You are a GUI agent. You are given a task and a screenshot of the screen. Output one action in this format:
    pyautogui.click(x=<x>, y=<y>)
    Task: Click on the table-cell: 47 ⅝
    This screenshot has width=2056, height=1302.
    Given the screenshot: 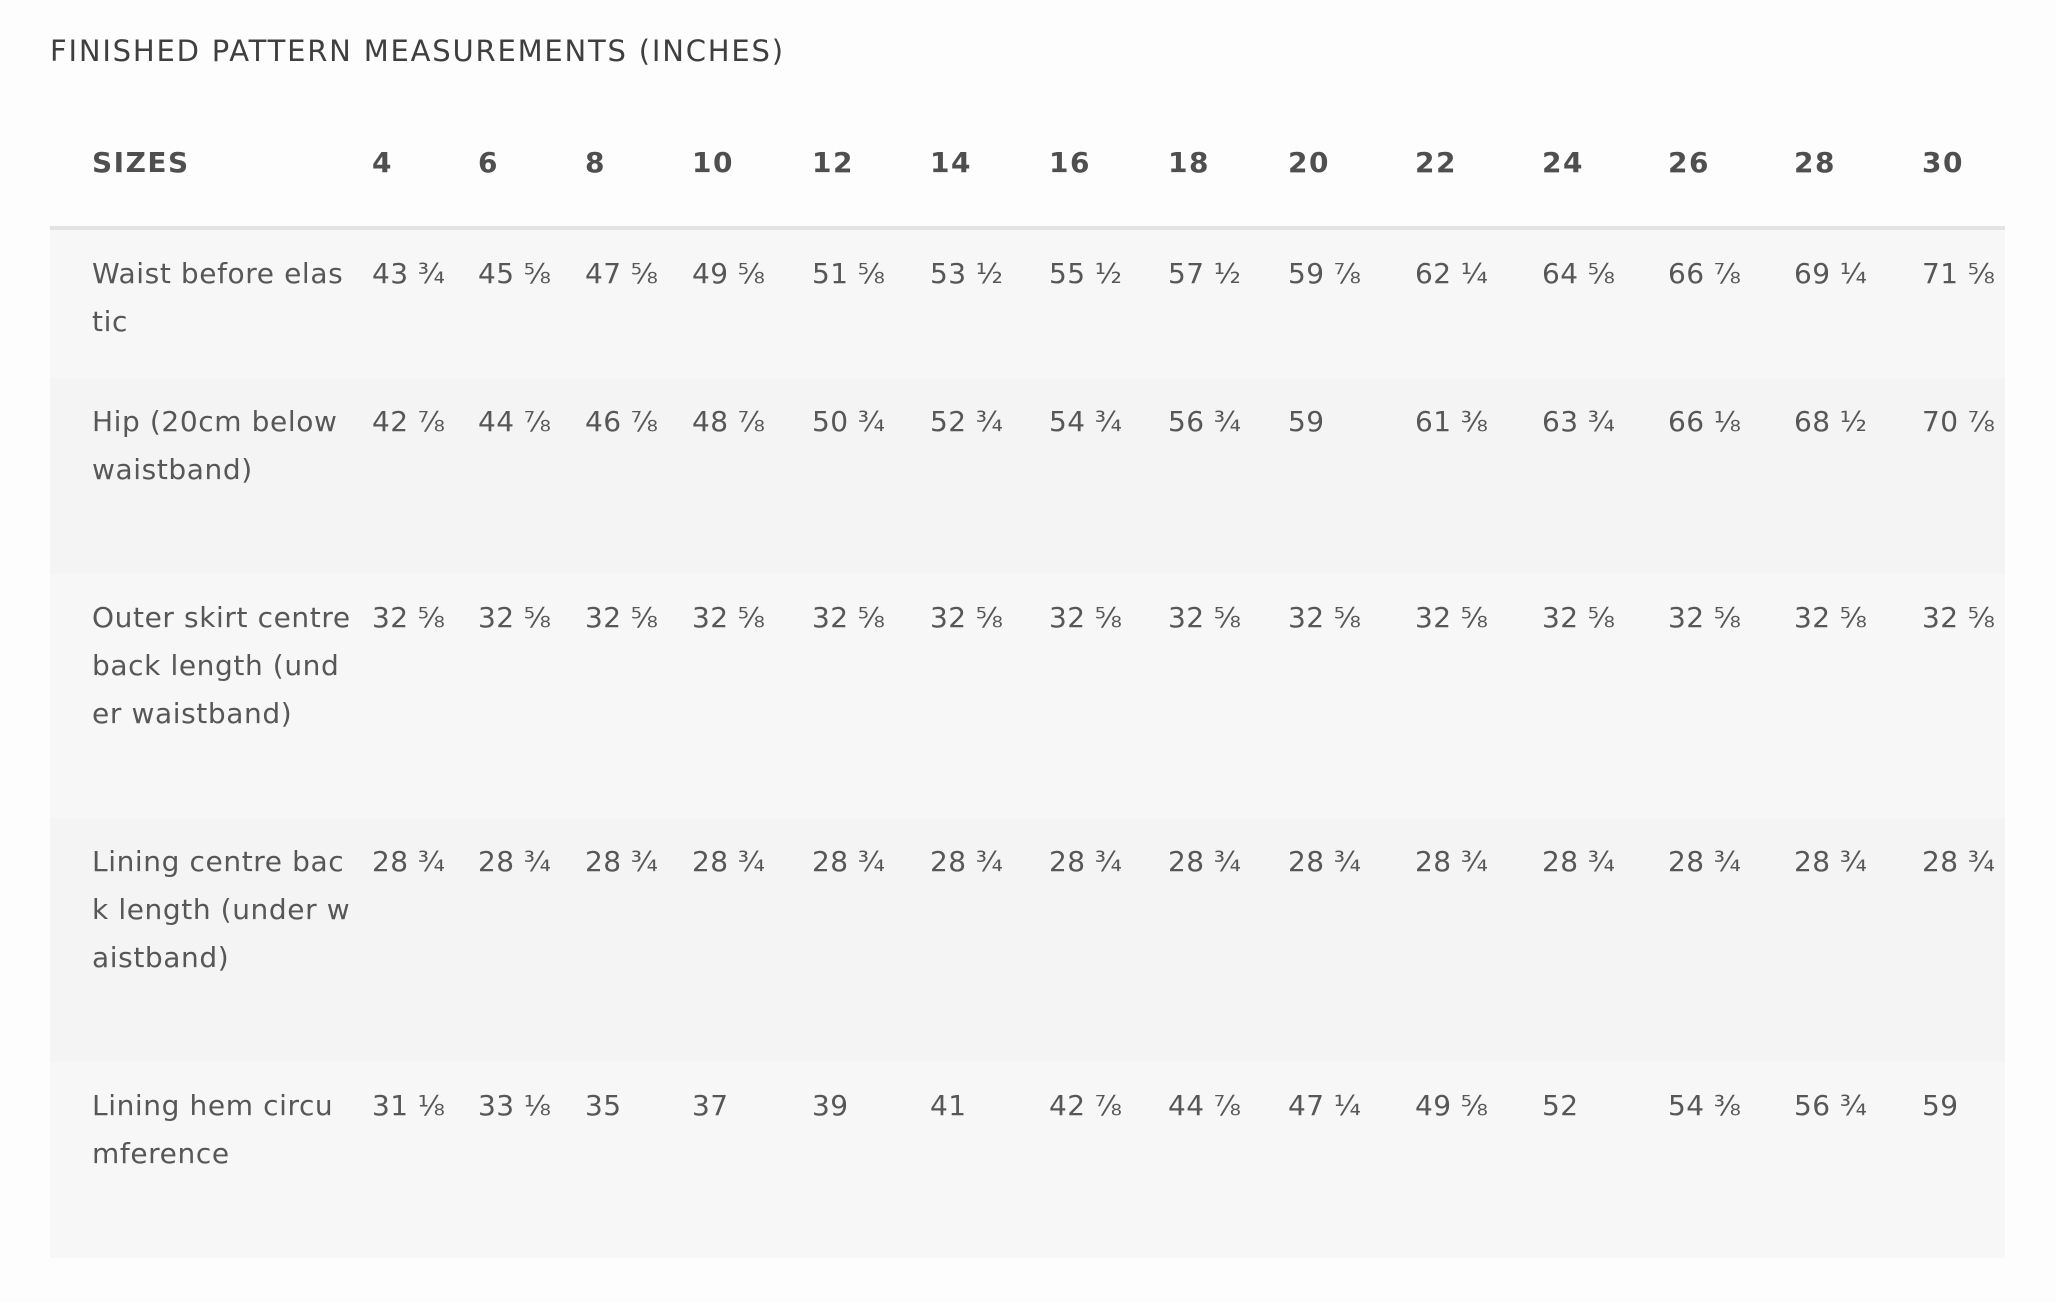 What is the action you would take?
    pyautogui.click(x=622, y=273)
    